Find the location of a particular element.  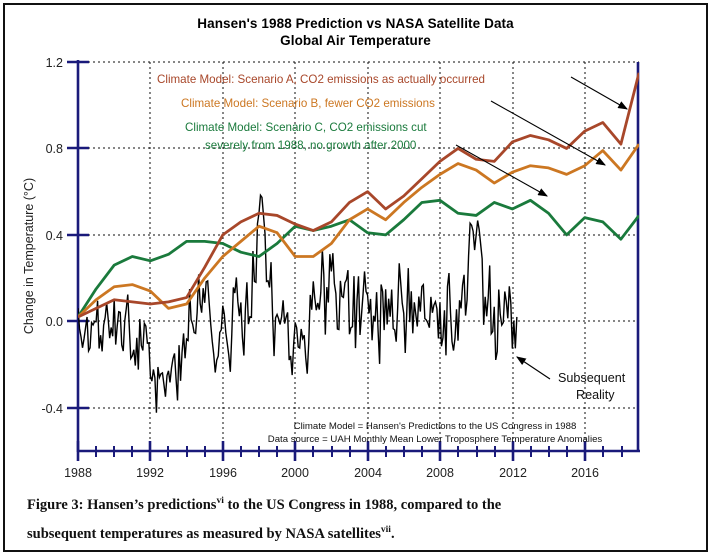

y-tick-label: -0.4 is located at coordinates (52, 409).